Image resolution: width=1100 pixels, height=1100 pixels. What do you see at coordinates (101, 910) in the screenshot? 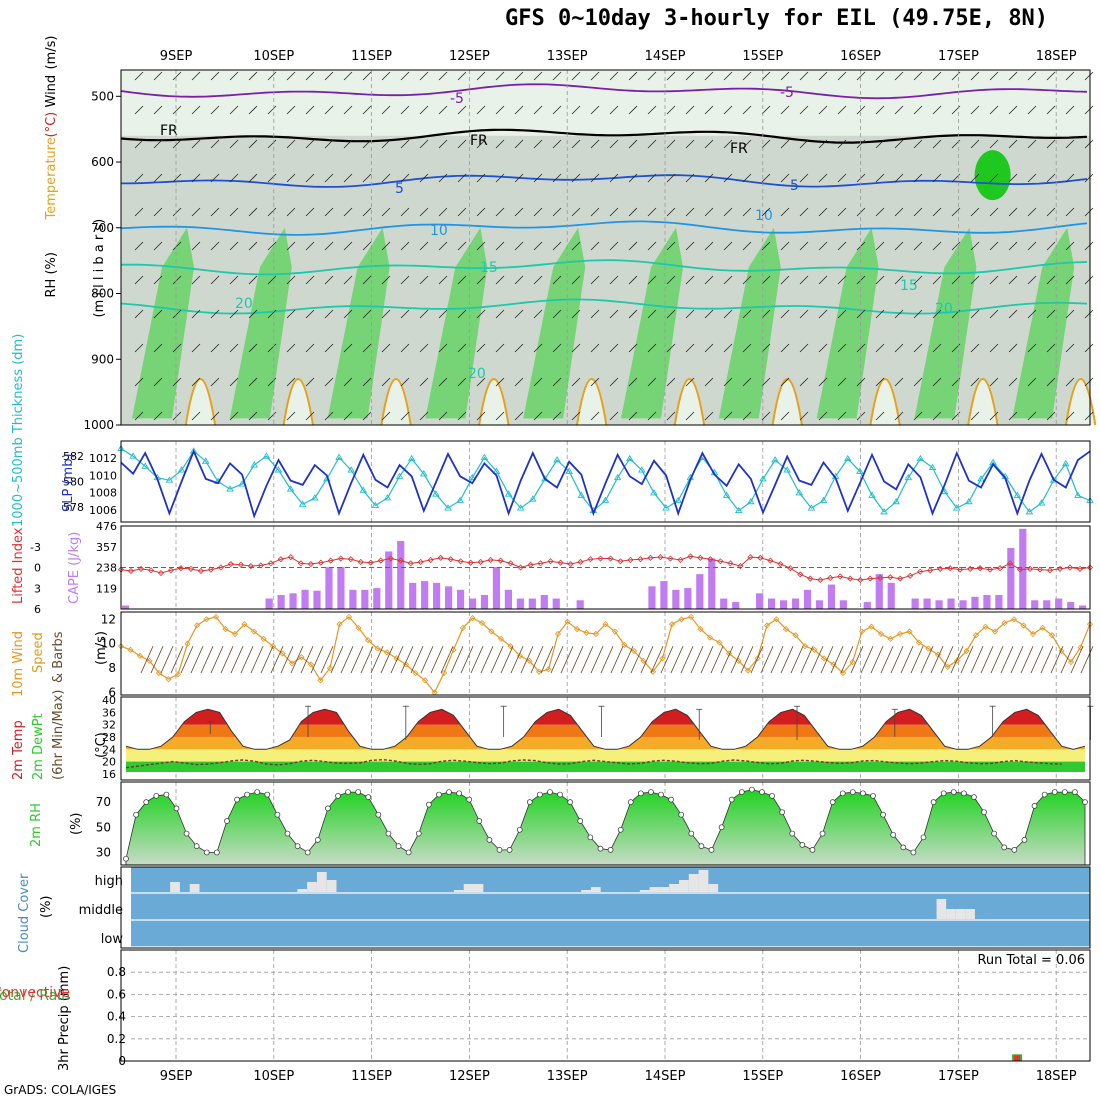
I see `cloud-level-label: middle` at bounding box center [101, 910].